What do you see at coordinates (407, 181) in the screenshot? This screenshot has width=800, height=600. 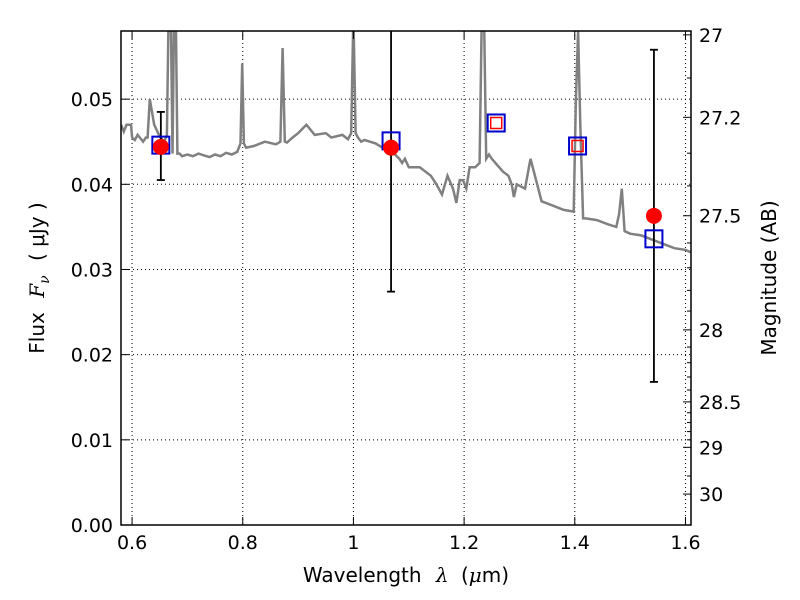 I see `data-markers` at bounding box center [407, 181].